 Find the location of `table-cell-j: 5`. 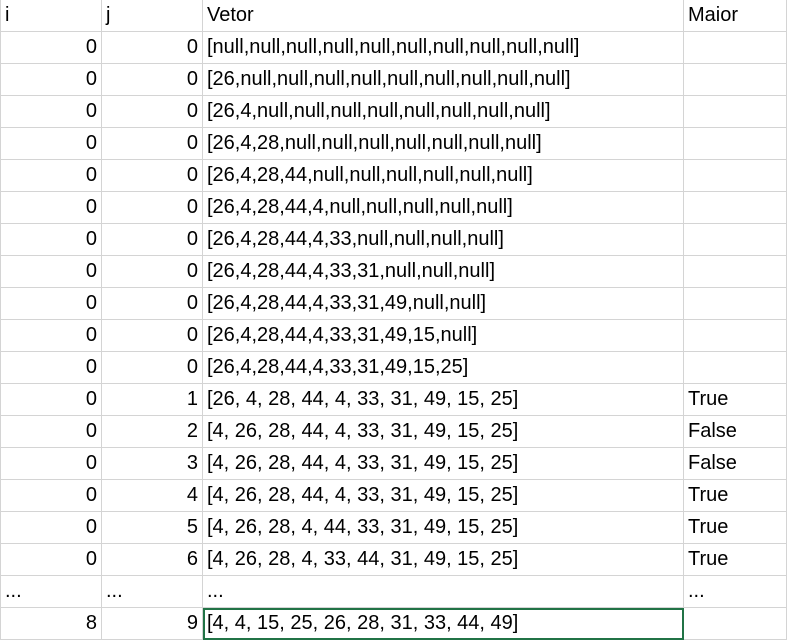

table-cell-j: 5 is located at coordinates (152, 528).